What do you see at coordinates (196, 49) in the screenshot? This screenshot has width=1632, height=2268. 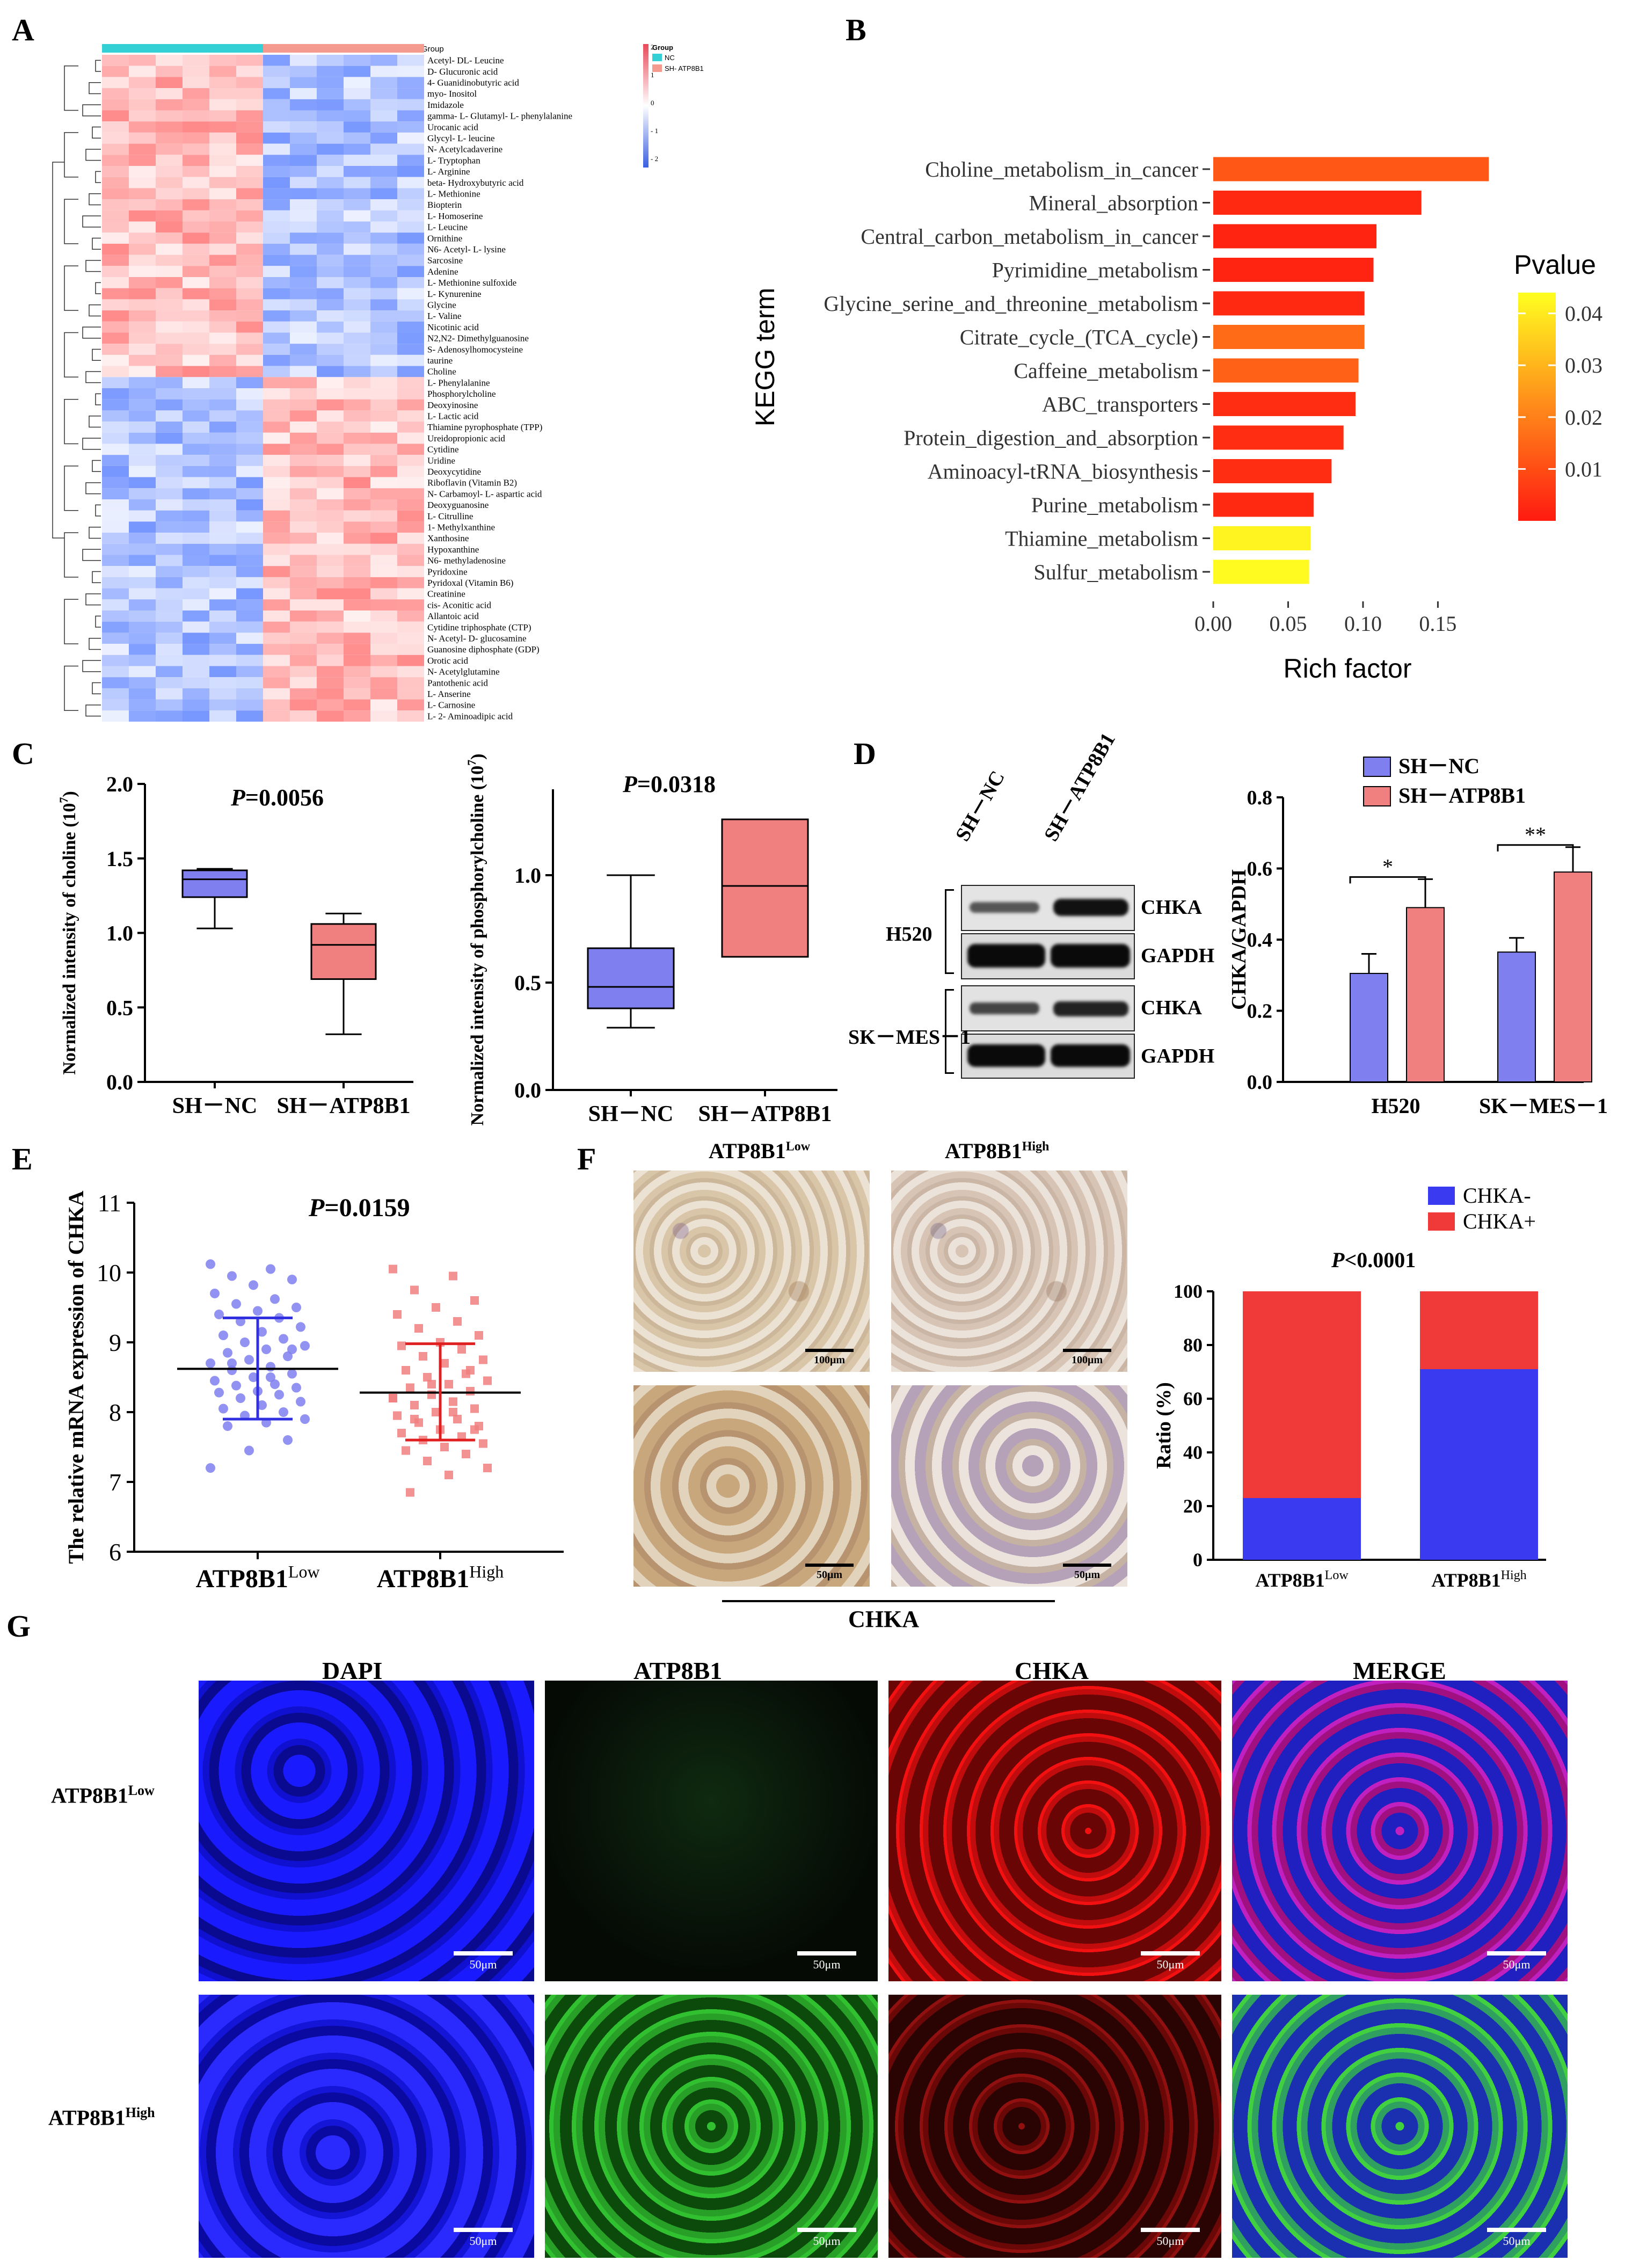 I see `heatmap-group-cell` at bounding box center [196, 49].